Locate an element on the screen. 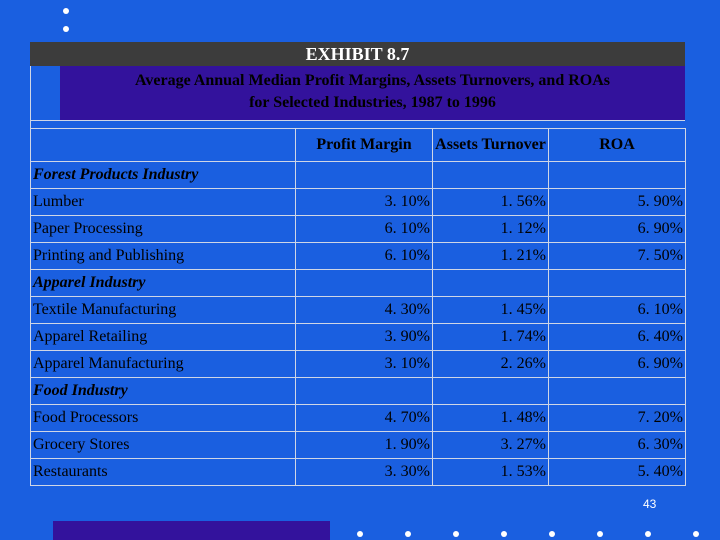 The width and height of the screenshot is (720, 540). table-row: Apparel Retailing 3. 90% 1. 74% 6. 40% is located at coordinates (358, 337).